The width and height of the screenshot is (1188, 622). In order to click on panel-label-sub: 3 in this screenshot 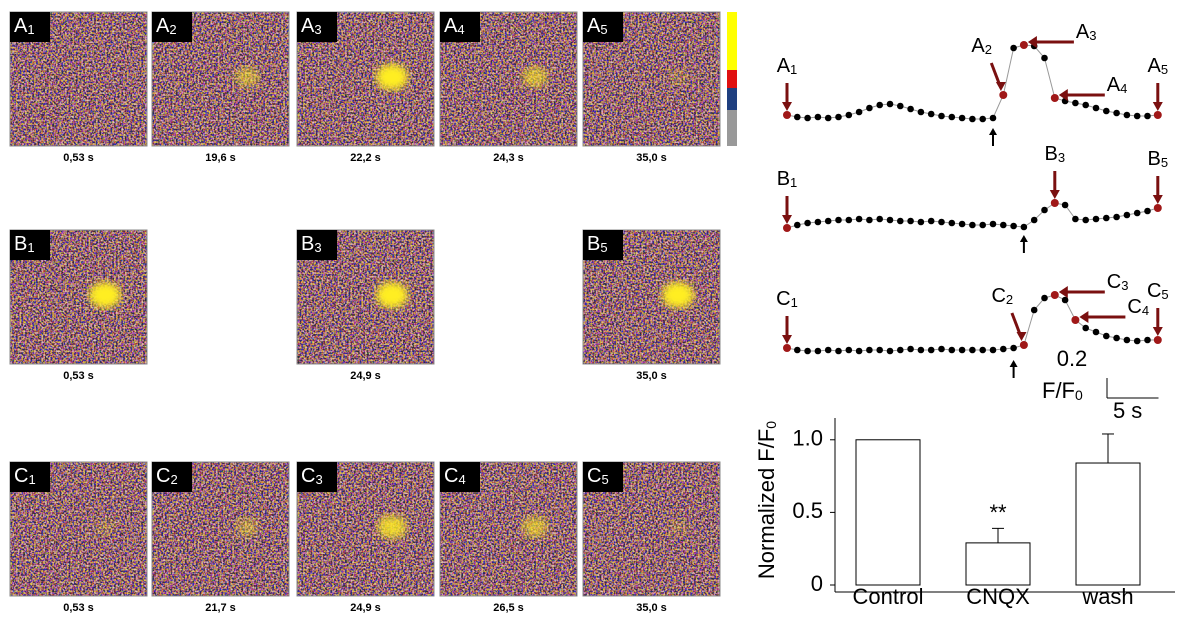, I will do `click(318, 479)`.